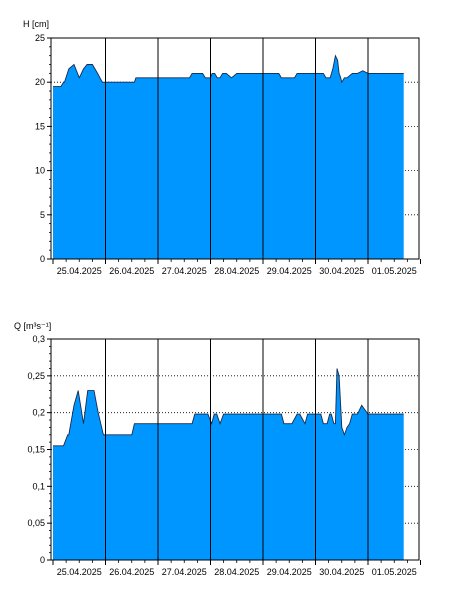 The image size is (450, 600). Describe the element at coordinates (36, 24) in the screenshot. I see `y-axis-title: H [cm]` at that location.